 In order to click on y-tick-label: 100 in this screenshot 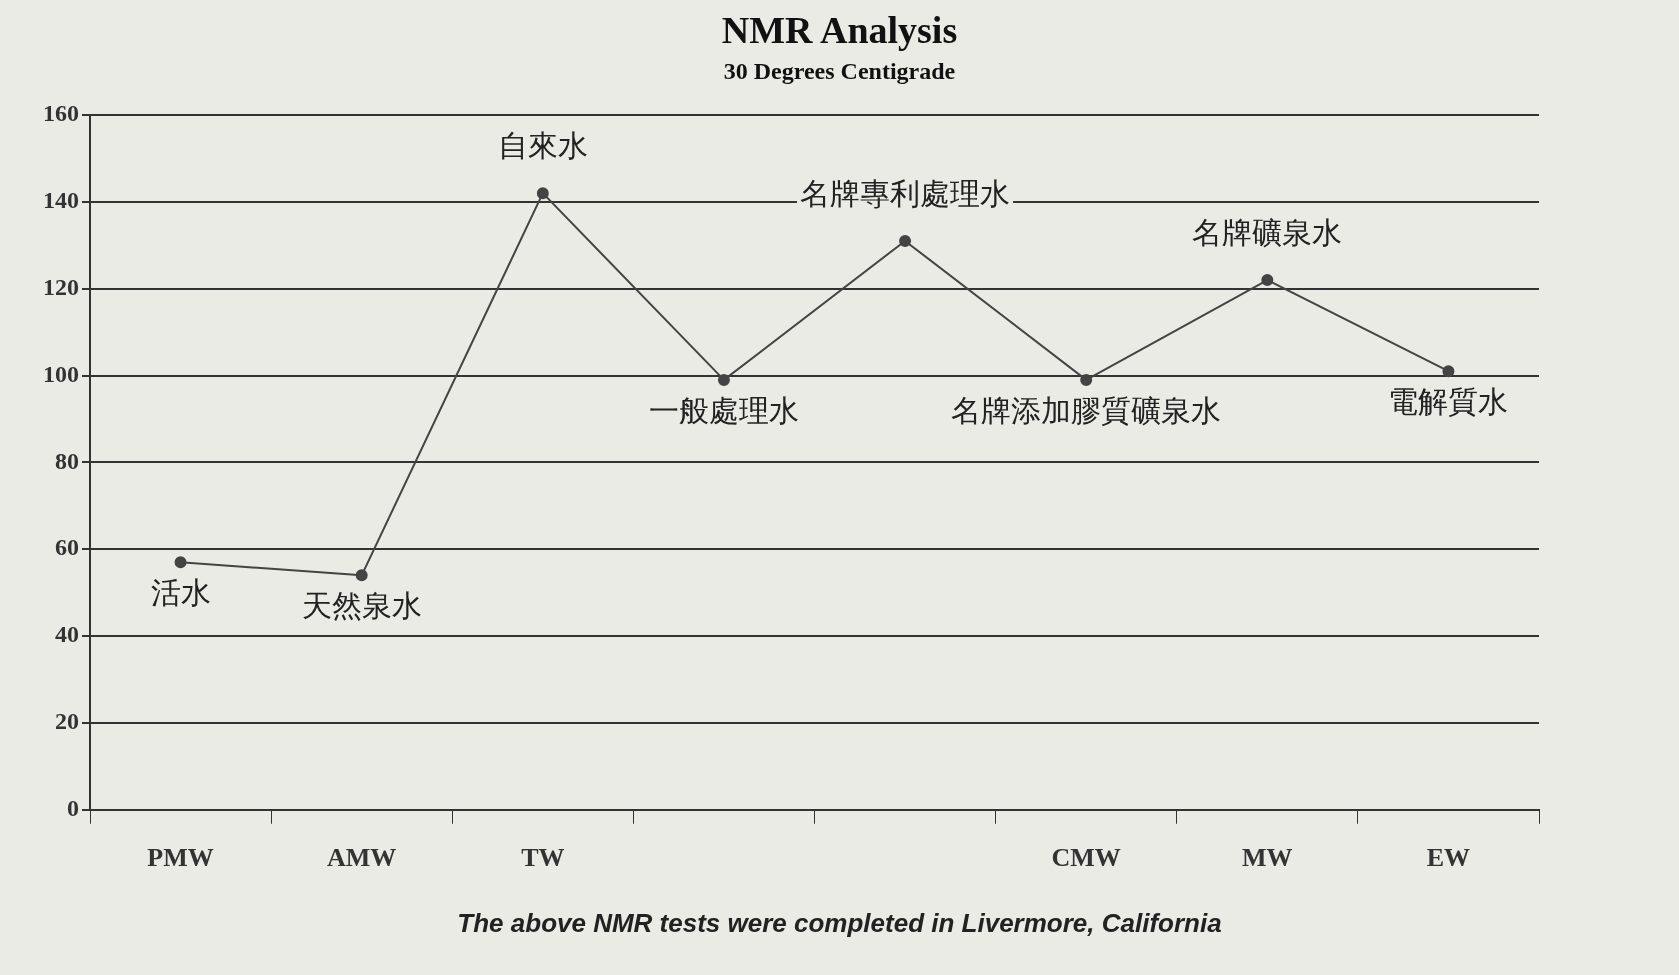, I will do `click(61, 373)`.